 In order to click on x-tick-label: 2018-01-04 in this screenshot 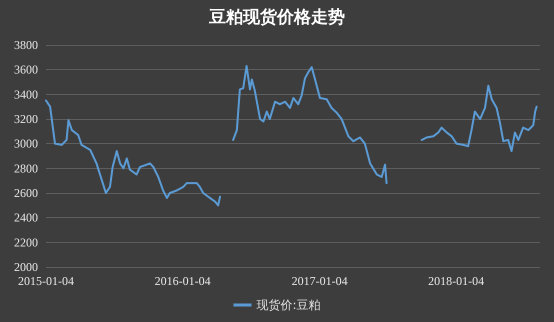, I will do `click(456, 281)`.